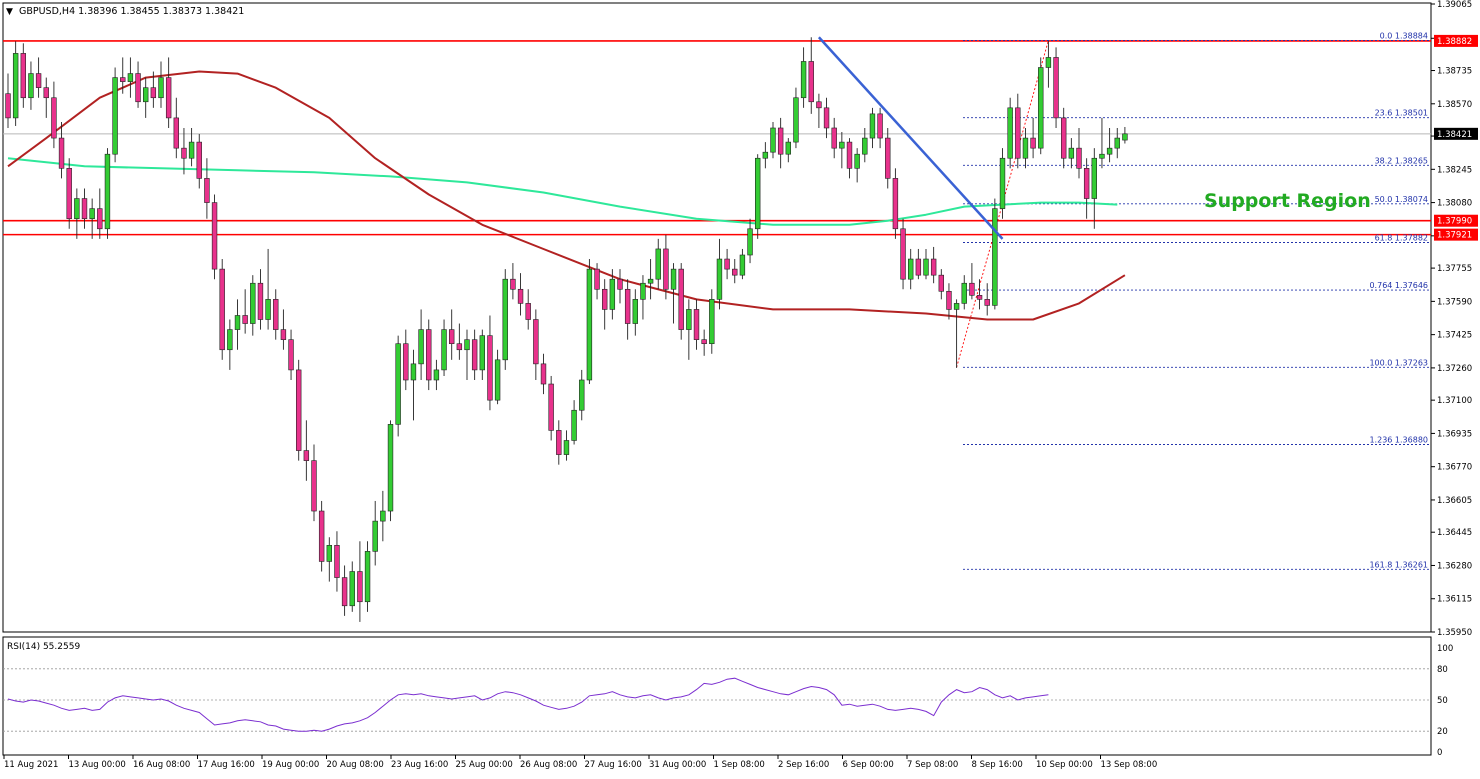 The height and width of the screenshot is (779, 1480). I want to click on x-tick-label-5: 20 Aug 08:00, so click(355, 765).